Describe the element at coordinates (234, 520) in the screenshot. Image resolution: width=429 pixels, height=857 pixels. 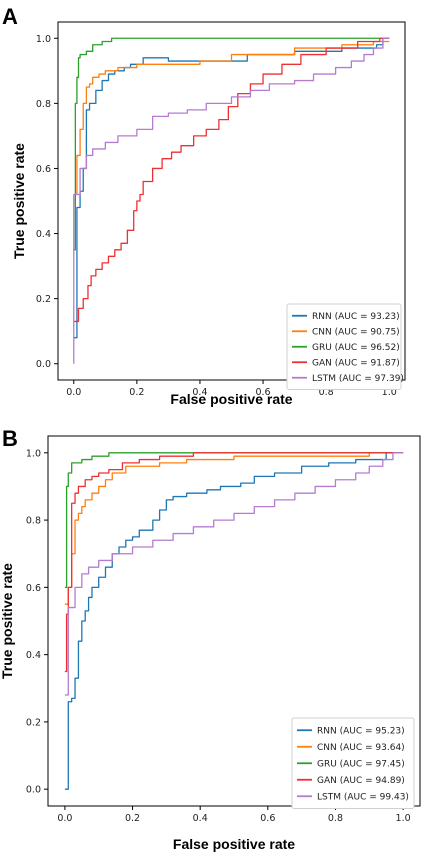
I see `roc-curve-gru` at that location.